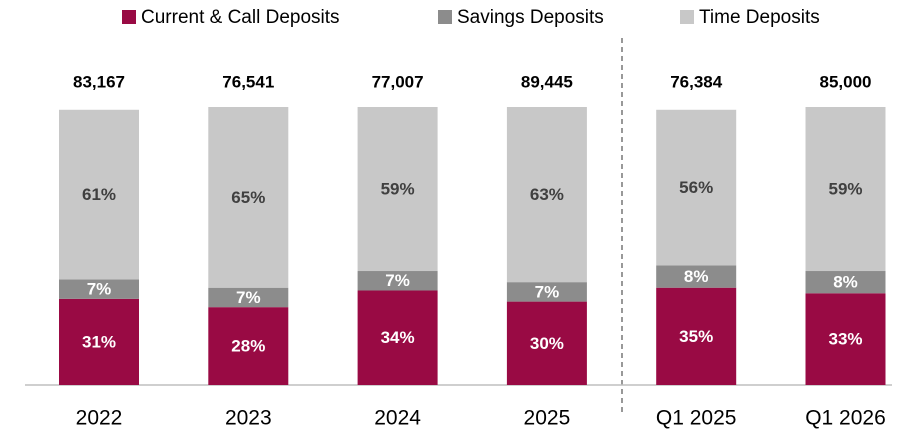 This screenshot has height=438, width=912. Describe the element at coordinates (696, 81) in the screenshot. I see `total-label: 76,384` at that location.